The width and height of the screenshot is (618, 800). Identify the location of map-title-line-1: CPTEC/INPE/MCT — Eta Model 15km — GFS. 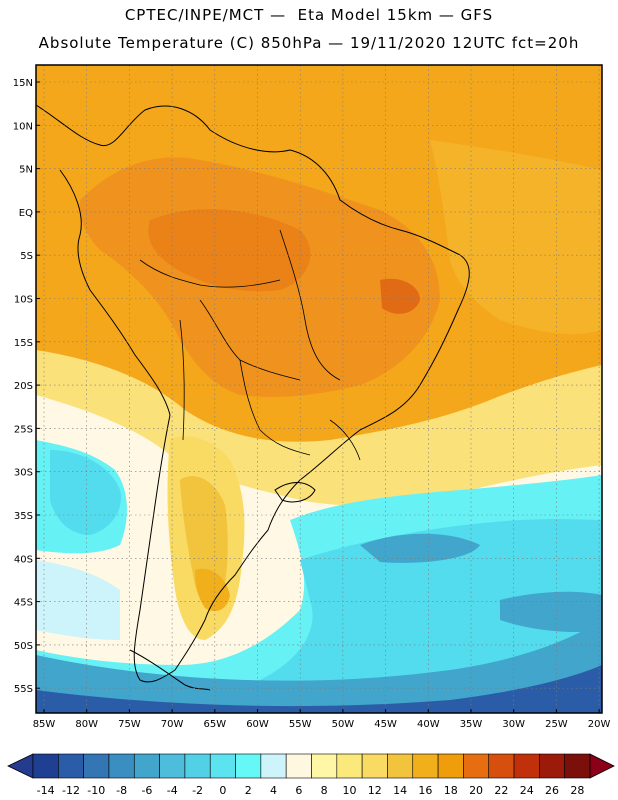
(309, 15).